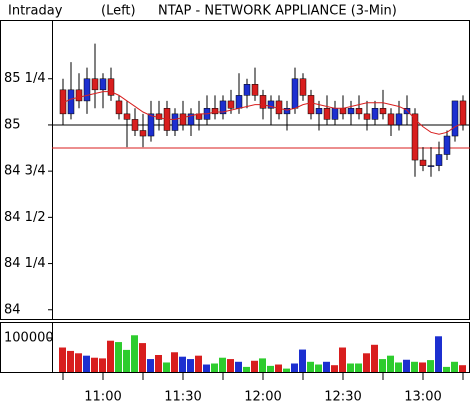 The image size is (470, 408). What do you see at coordinates (25, 78) in the screenshot?
I see `y-tick-label: 85 1/4` at bounding box center [25, 78].